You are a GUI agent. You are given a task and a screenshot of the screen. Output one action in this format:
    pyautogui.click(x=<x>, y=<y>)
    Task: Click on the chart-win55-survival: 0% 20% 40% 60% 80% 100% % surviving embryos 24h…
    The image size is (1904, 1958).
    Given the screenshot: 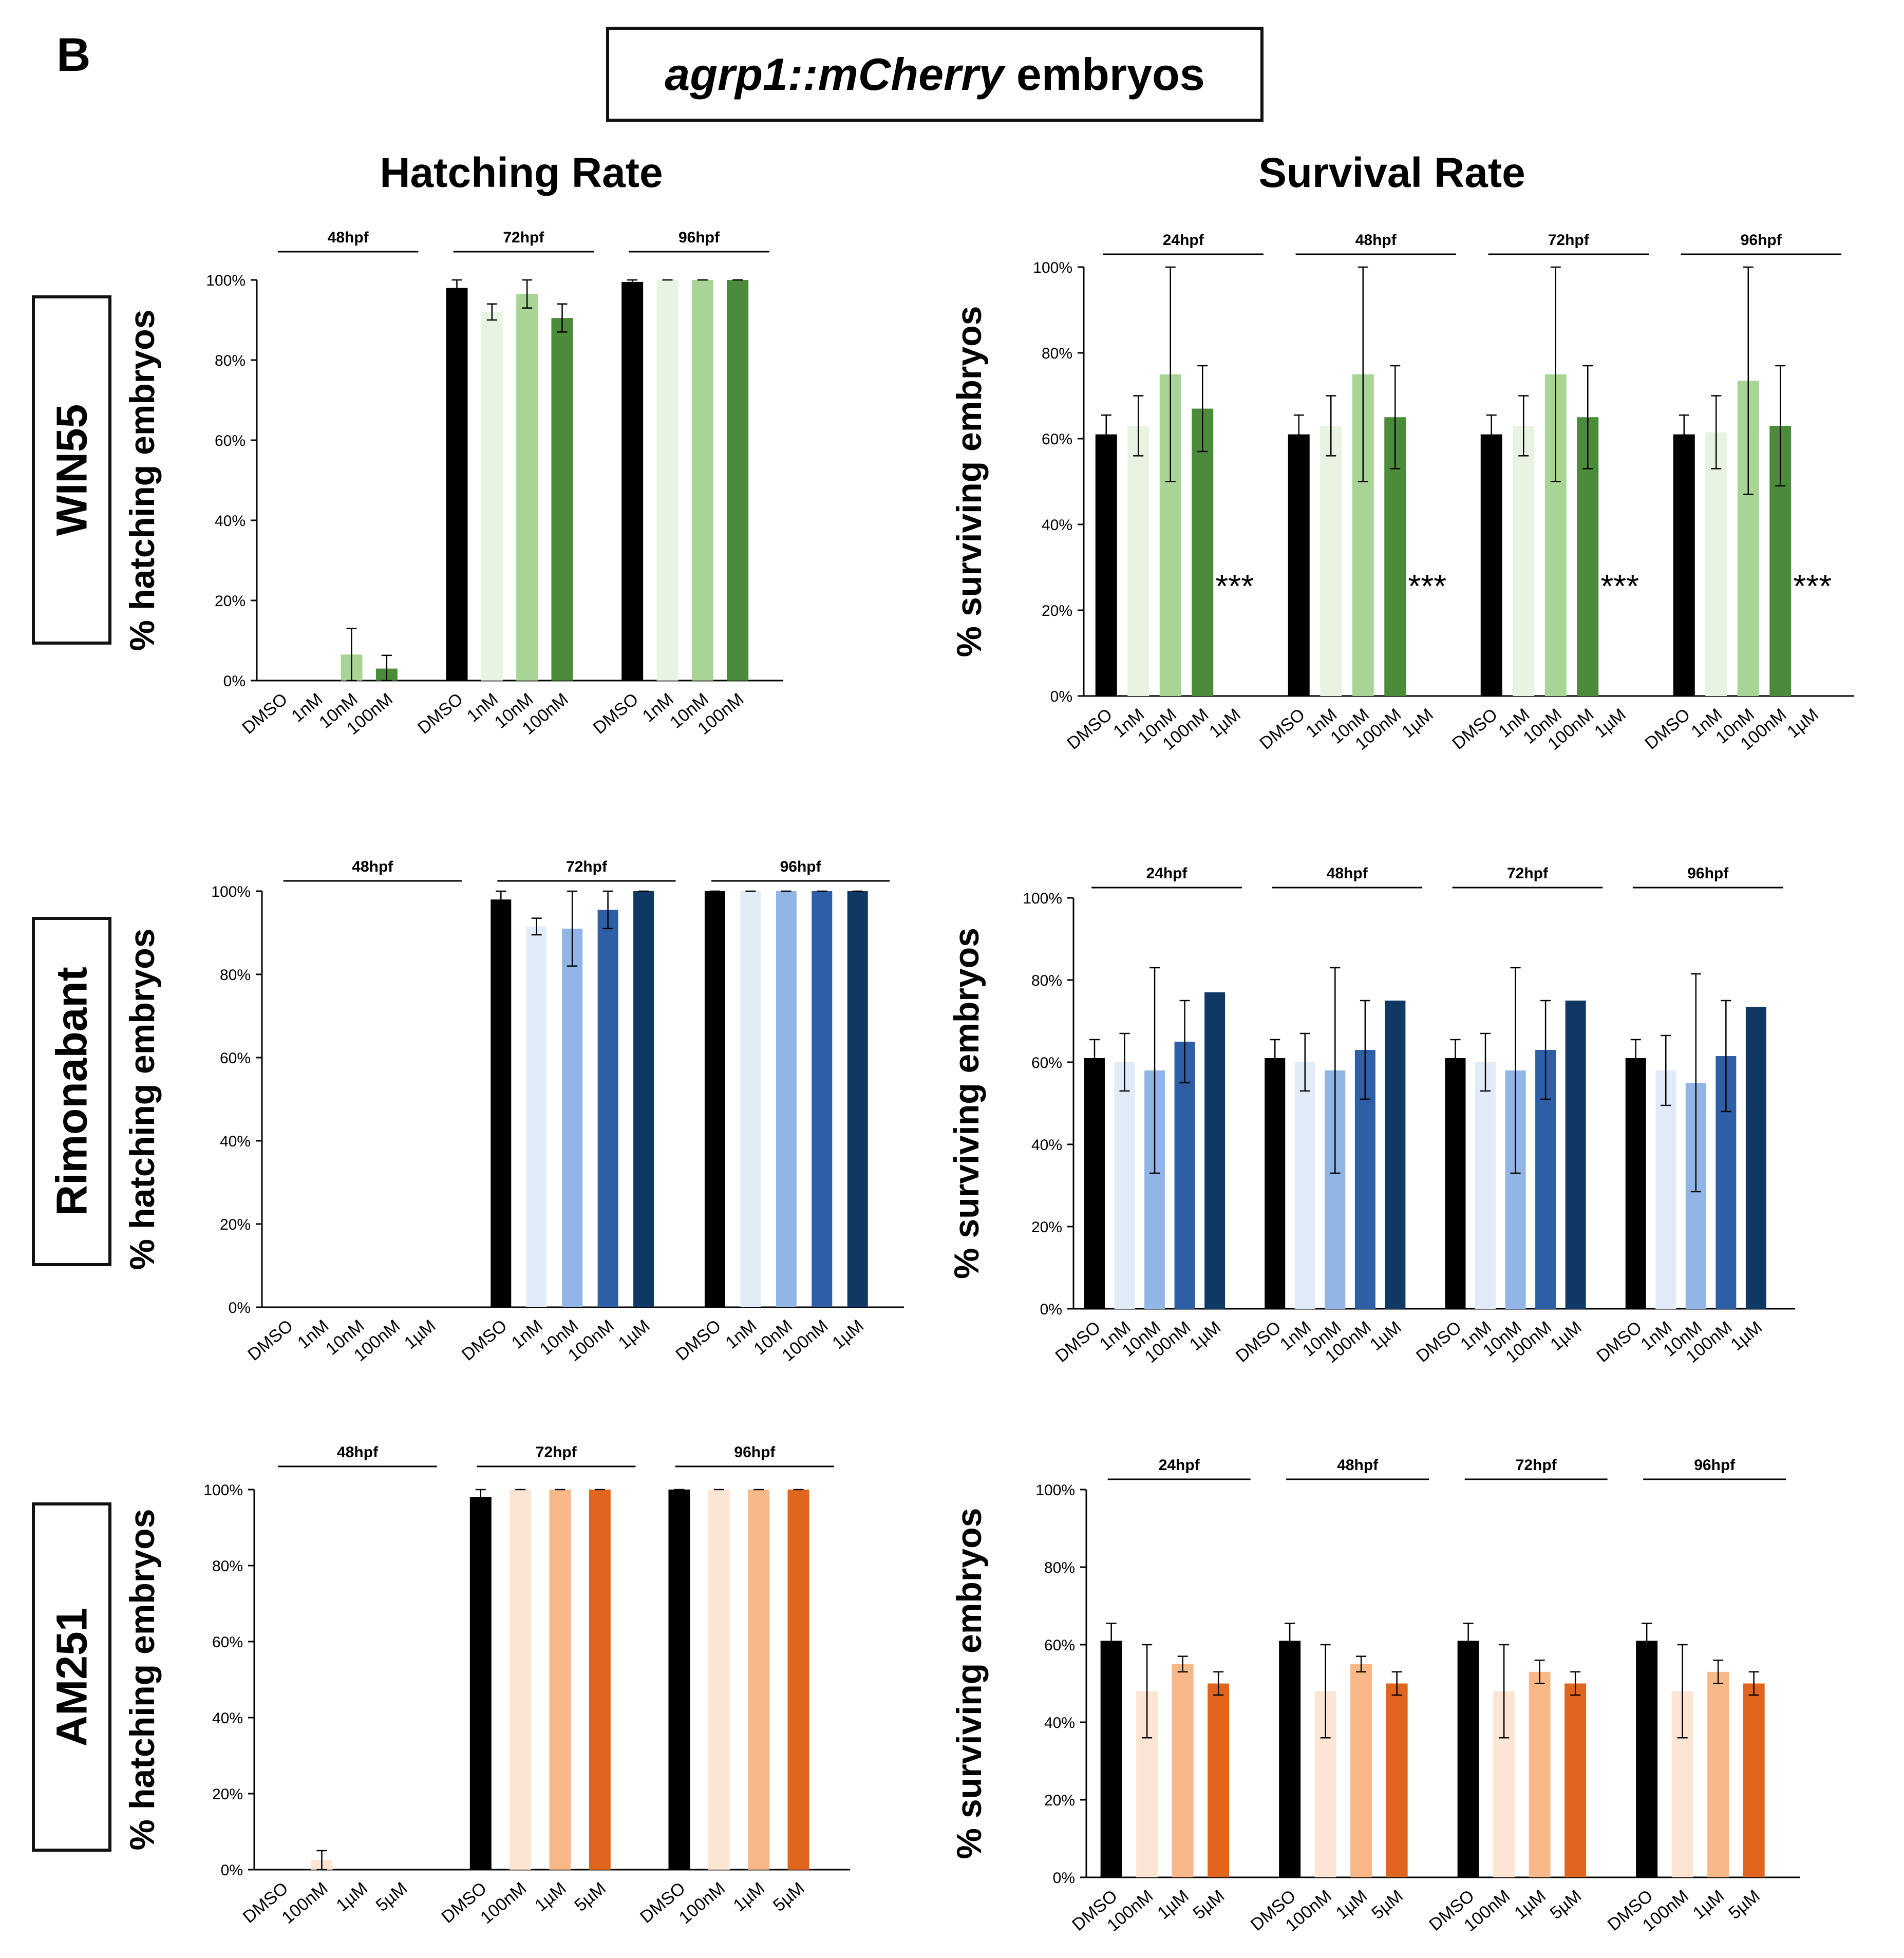 What is the action you would take?
    pyautogui.click(x=1402, y=493)
    